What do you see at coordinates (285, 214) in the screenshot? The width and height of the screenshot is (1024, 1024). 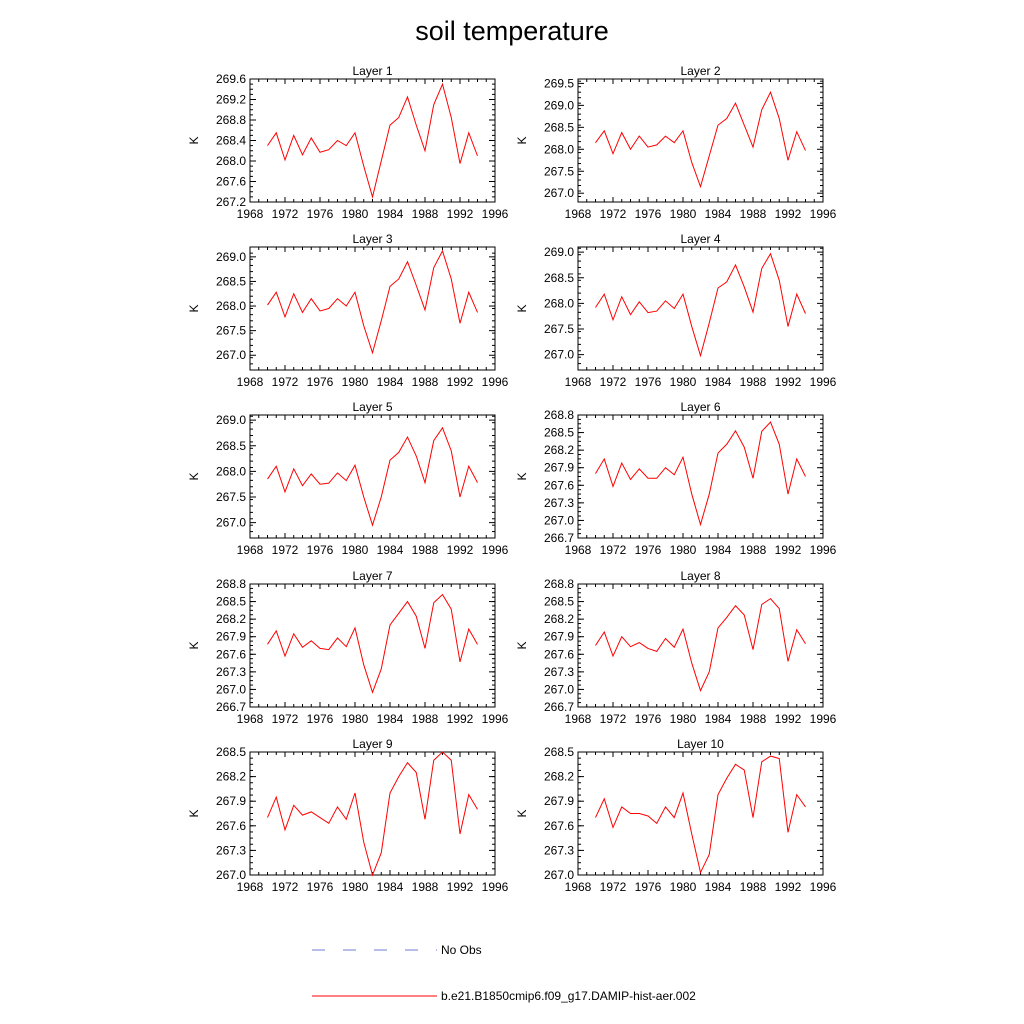 I see `layer-1-xtick-label: 1972` at bounding box center [285, 214].